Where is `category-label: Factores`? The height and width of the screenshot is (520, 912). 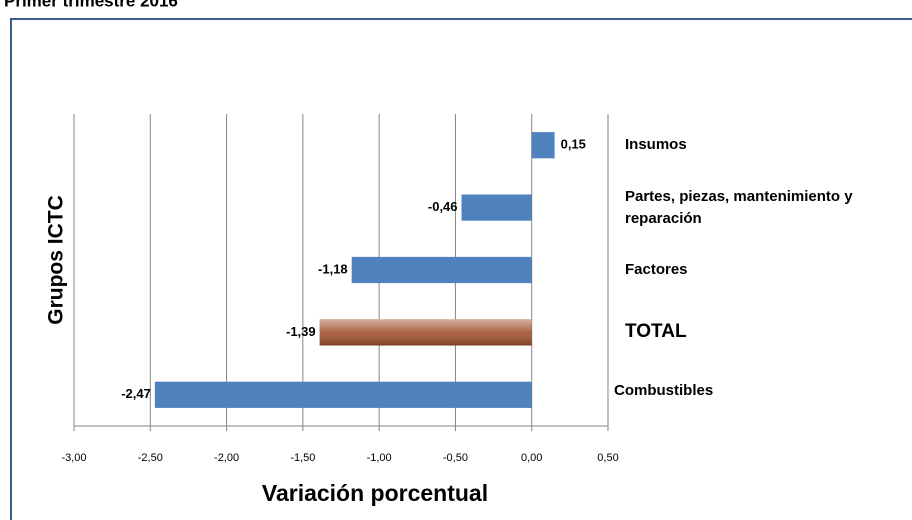
category-label: Factores is located at coordinates (656, 269).